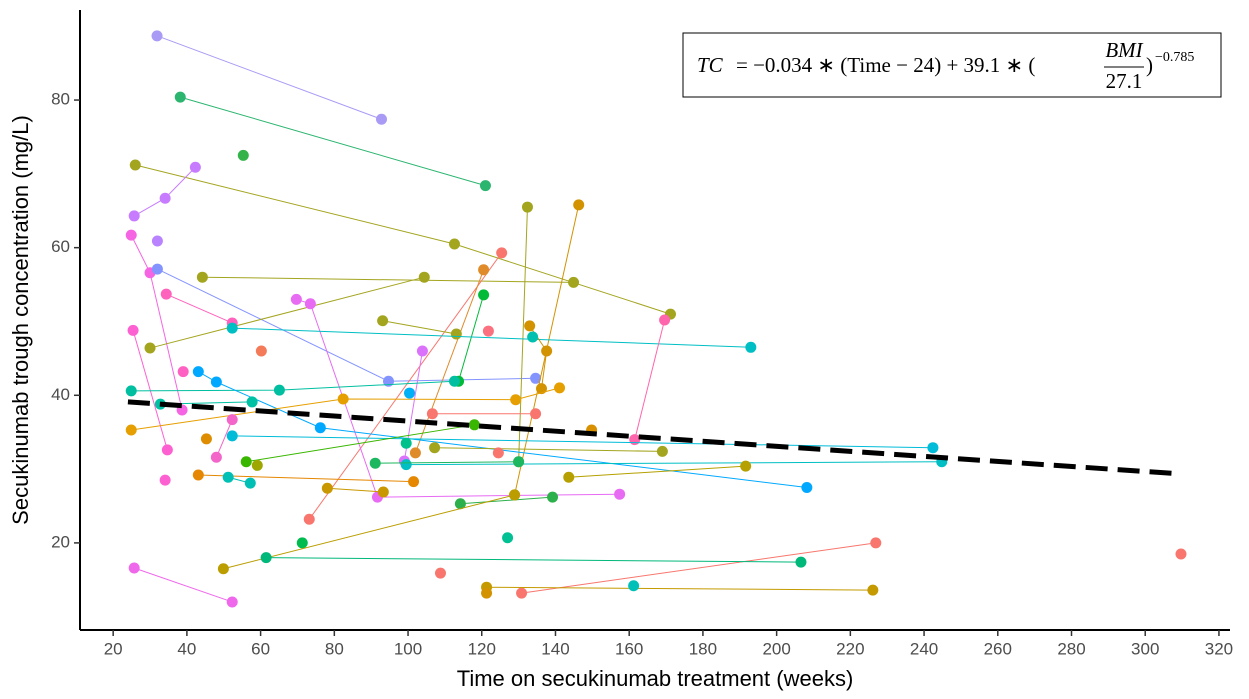  Describe the element at coordinates (113, 648) in the screenshot. I see `x-tick-label: 20` at that location.